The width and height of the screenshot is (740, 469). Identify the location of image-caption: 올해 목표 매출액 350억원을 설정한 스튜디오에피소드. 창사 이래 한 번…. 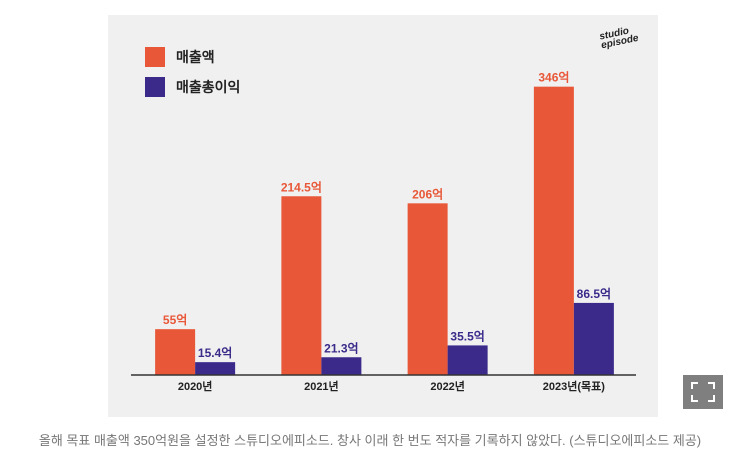
(370, 440).